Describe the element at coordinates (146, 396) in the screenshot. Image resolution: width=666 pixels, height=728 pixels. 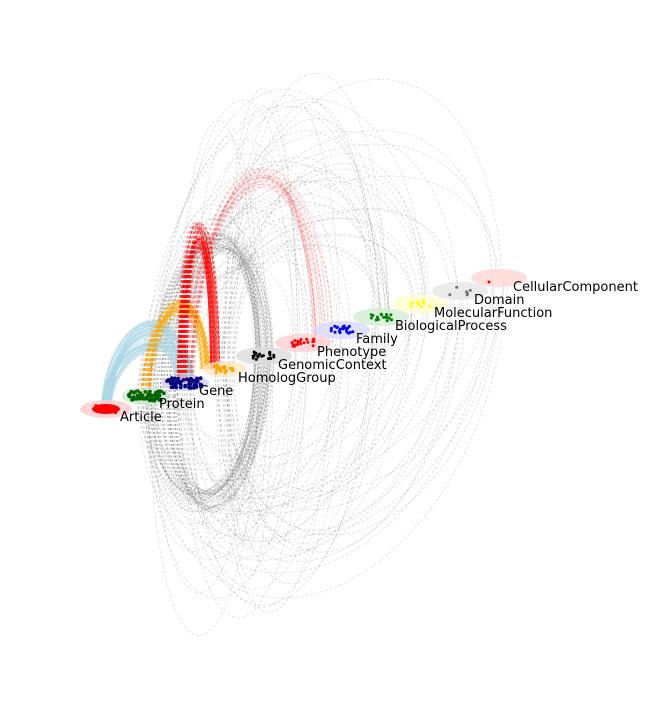
I see `protein-node-dots` at that location.